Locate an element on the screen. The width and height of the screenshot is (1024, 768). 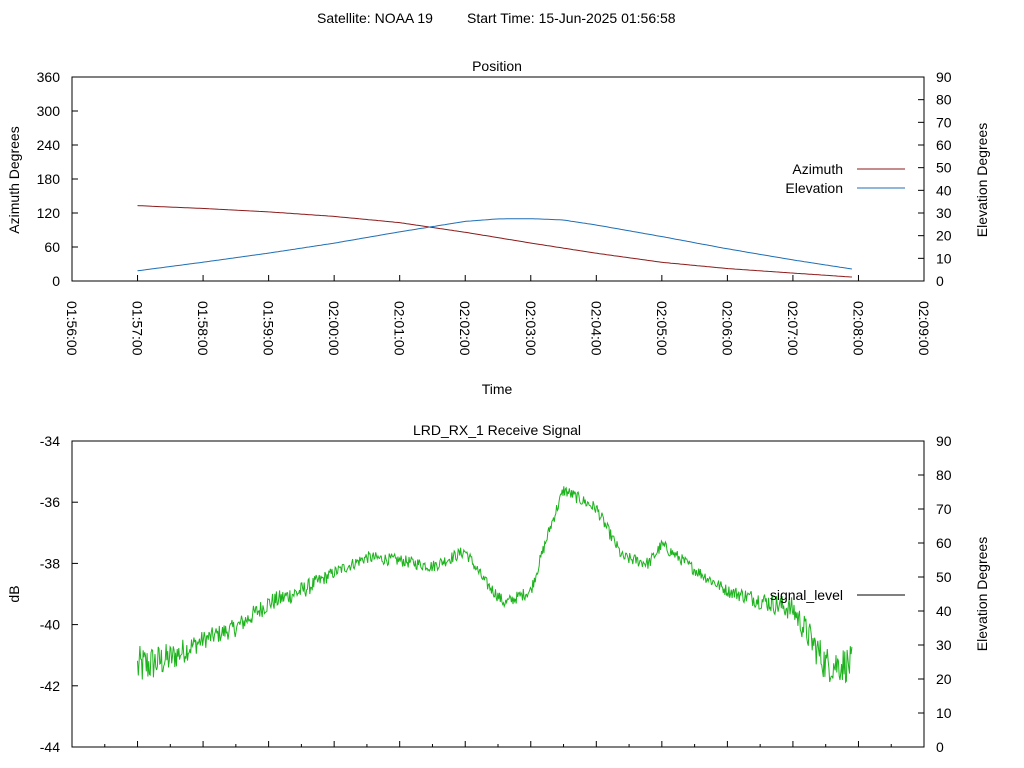
position-y2-axis-label: Elevation Degrees is located at coordinates (982, 180).